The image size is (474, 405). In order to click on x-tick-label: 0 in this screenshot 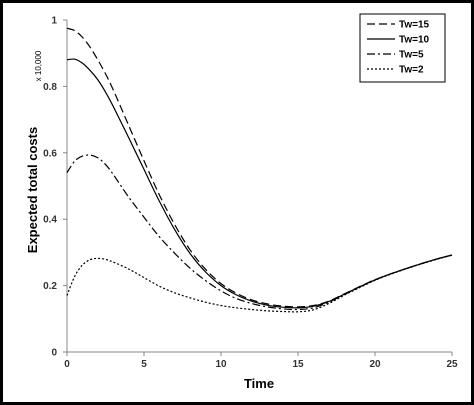, I will do `click(67, 364)`.